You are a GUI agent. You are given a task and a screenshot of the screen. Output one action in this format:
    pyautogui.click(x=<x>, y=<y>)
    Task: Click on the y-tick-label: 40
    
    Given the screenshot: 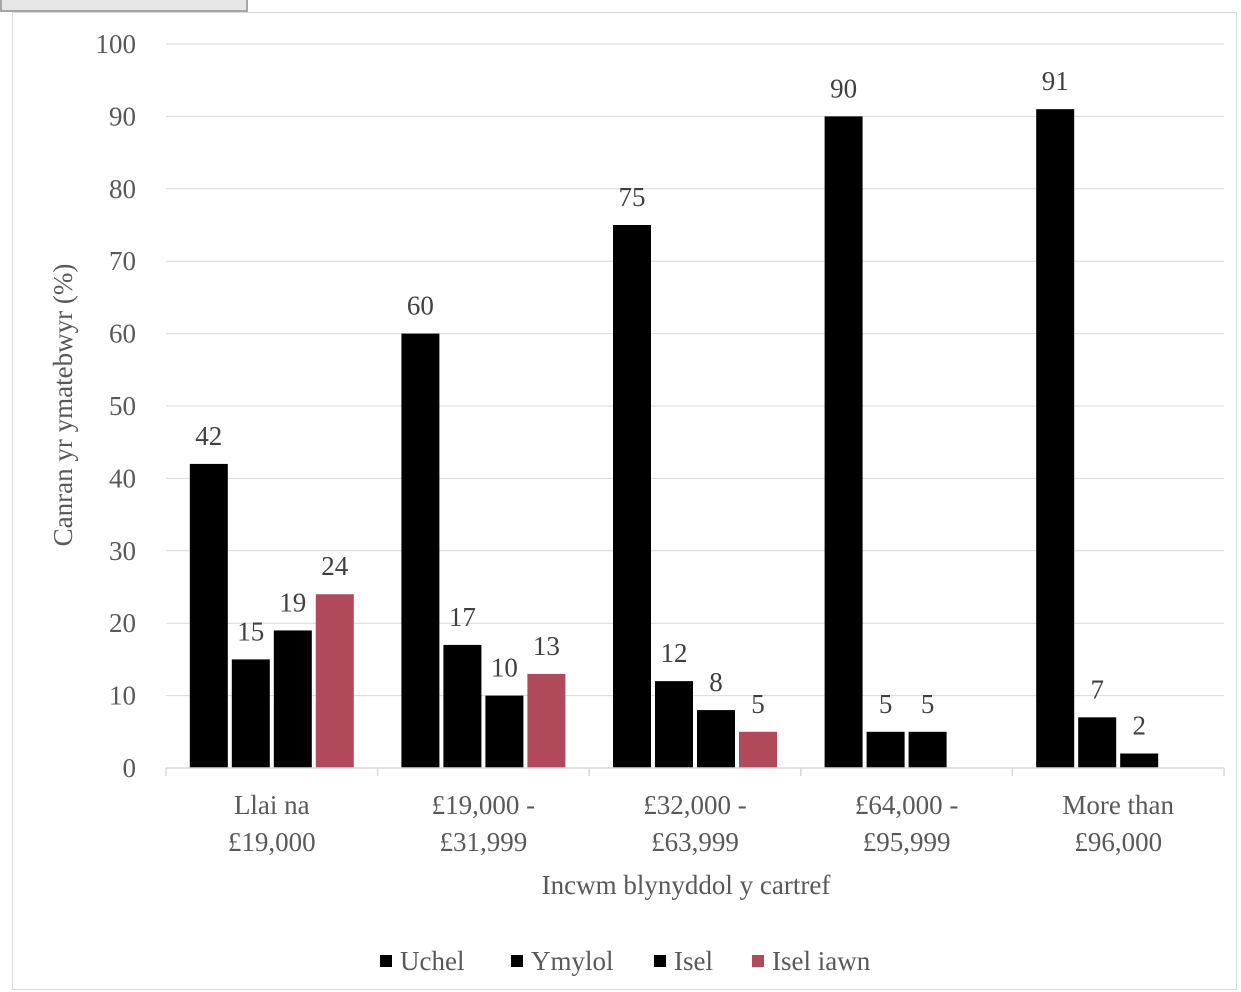 What is the action you would take?
    pyautogui.click(x=122, y=478)
    